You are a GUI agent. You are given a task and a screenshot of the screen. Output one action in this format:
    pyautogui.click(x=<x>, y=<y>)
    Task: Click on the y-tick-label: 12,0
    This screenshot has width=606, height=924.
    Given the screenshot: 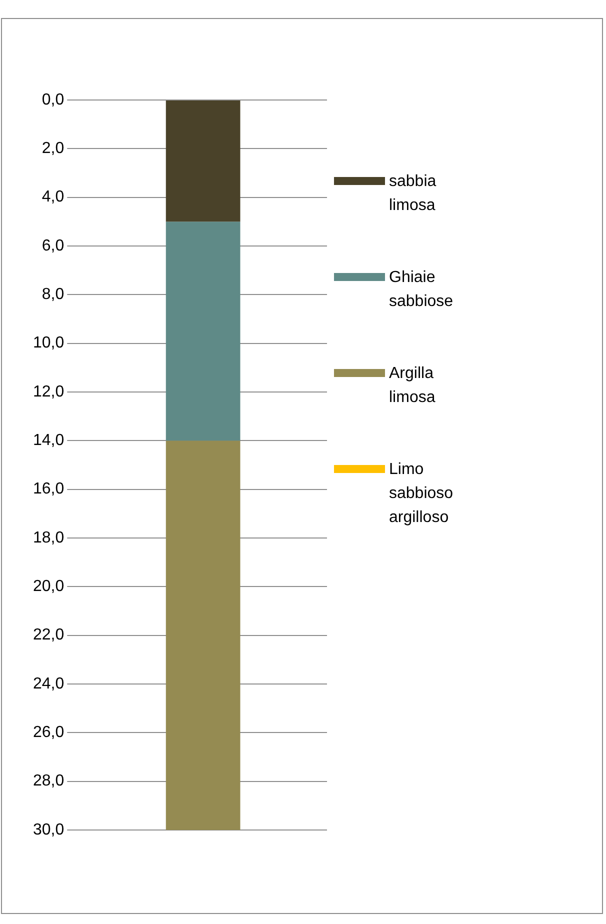 What is the action you would take?
    pyautogui.click(x=48, y=391)
    